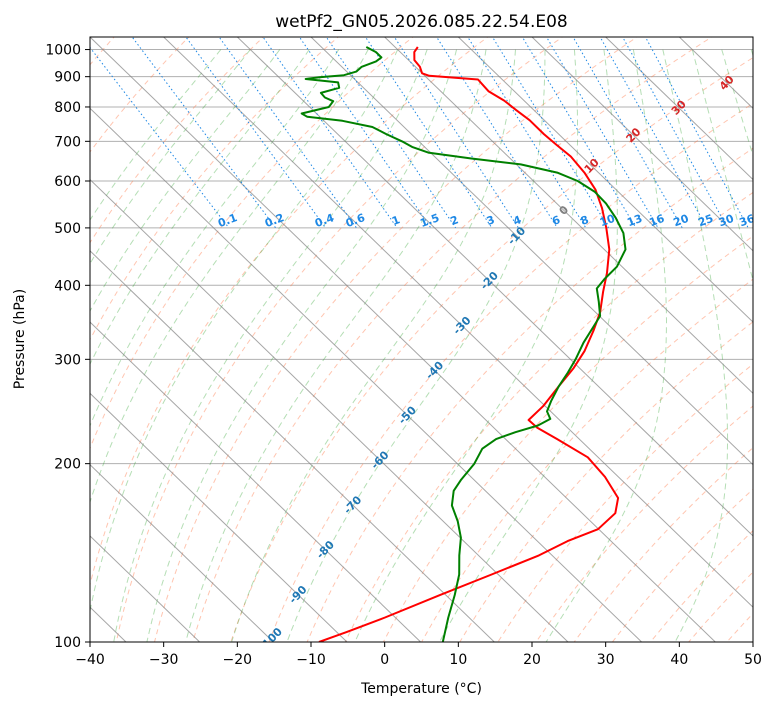  I want to click on mixing-ratio-label: 6, so click(556, 220).